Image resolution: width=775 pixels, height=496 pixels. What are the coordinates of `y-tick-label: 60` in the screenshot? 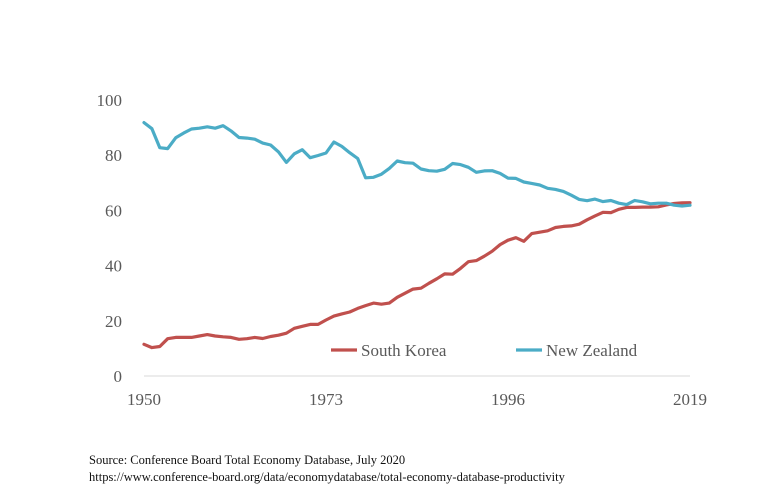 It's located at (113, 210).